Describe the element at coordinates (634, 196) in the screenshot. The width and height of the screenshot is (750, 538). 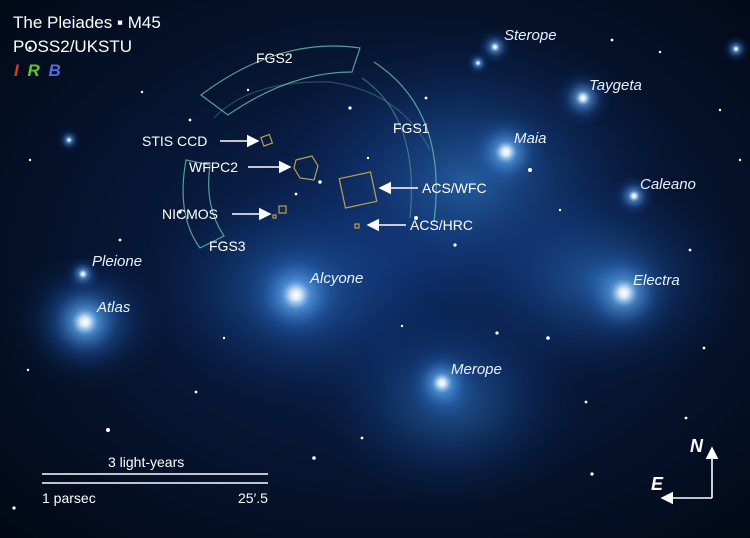
I see `star-caleano` at that location.